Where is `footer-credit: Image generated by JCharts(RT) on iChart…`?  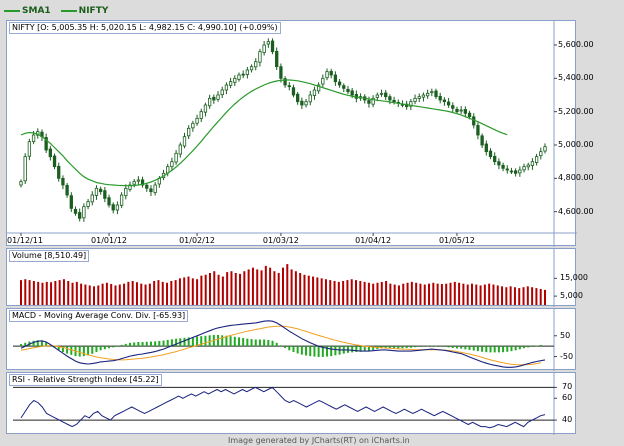 footer-credit: Image generated by JCharts(RT) on iChart… is located at coordinates (319, 440).